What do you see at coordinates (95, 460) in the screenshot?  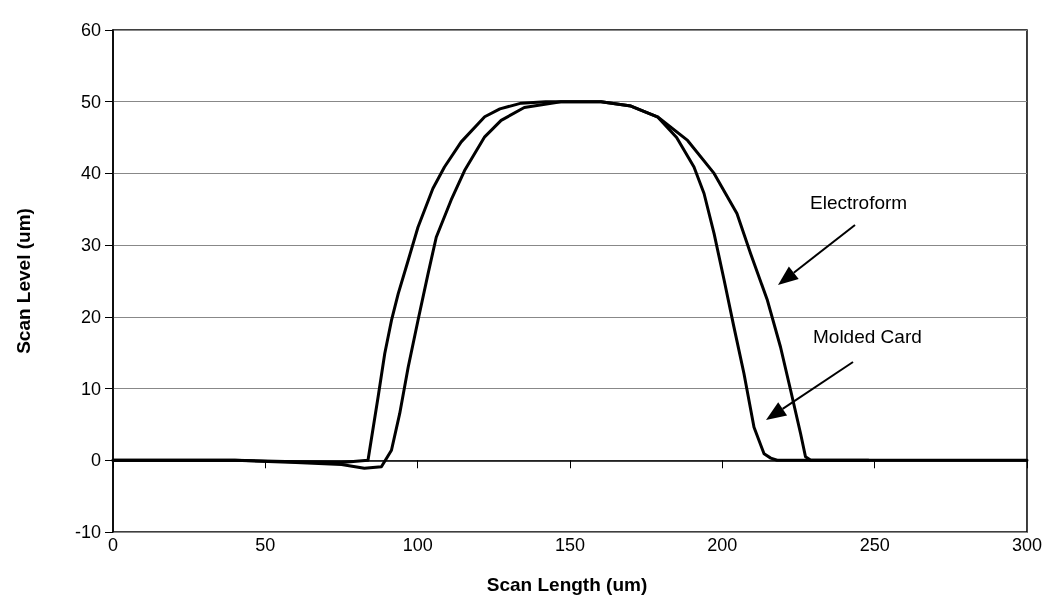 I see `y-tick-label: 0` at bounding box center [95, 460].